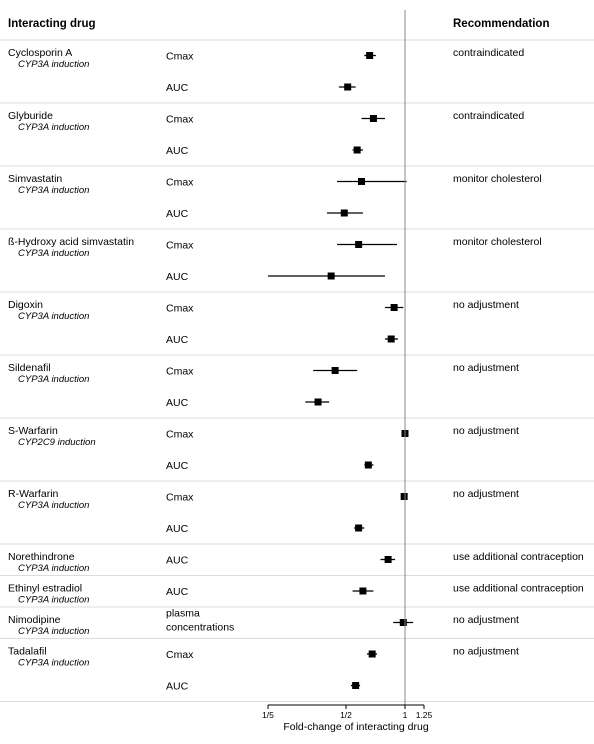 The image size is (594, 744). Describe the element at coordinates (424, 715) in the screenshot. I see `x-tick-label: 1.25` at that location.